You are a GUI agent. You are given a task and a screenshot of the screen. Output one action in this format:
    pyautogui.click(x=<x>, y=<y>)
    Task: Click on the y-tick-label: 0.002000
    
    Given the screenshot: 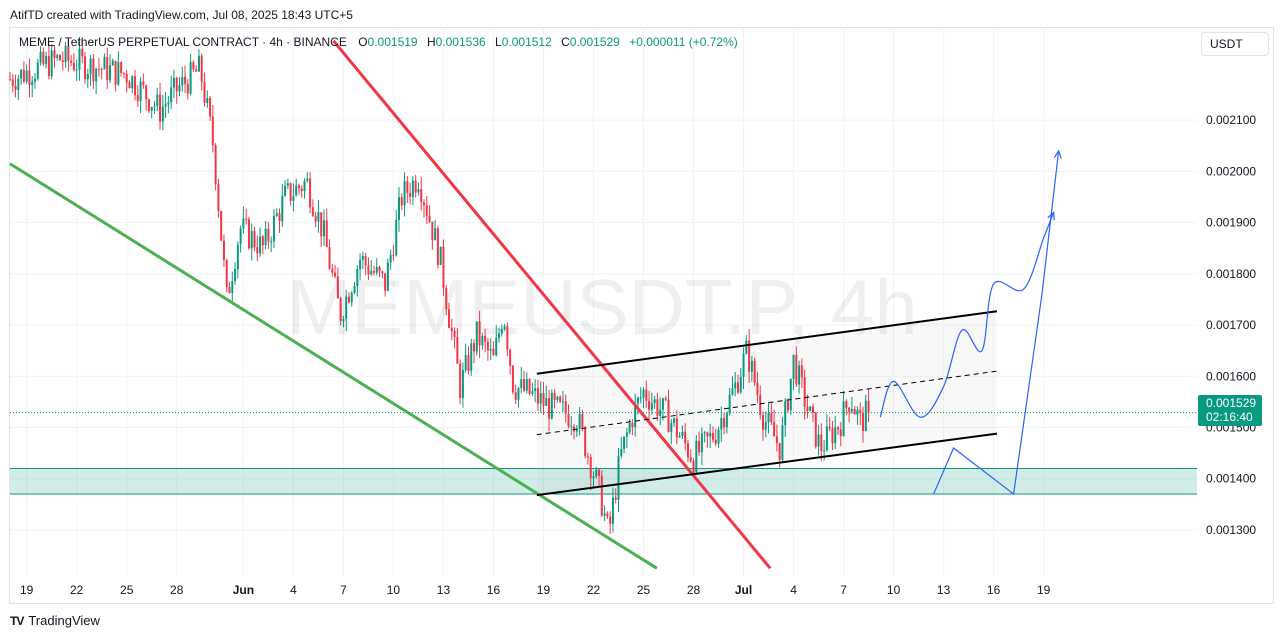 What is the action you would take?
    pyautogui.click(x=1231, y=171)
    